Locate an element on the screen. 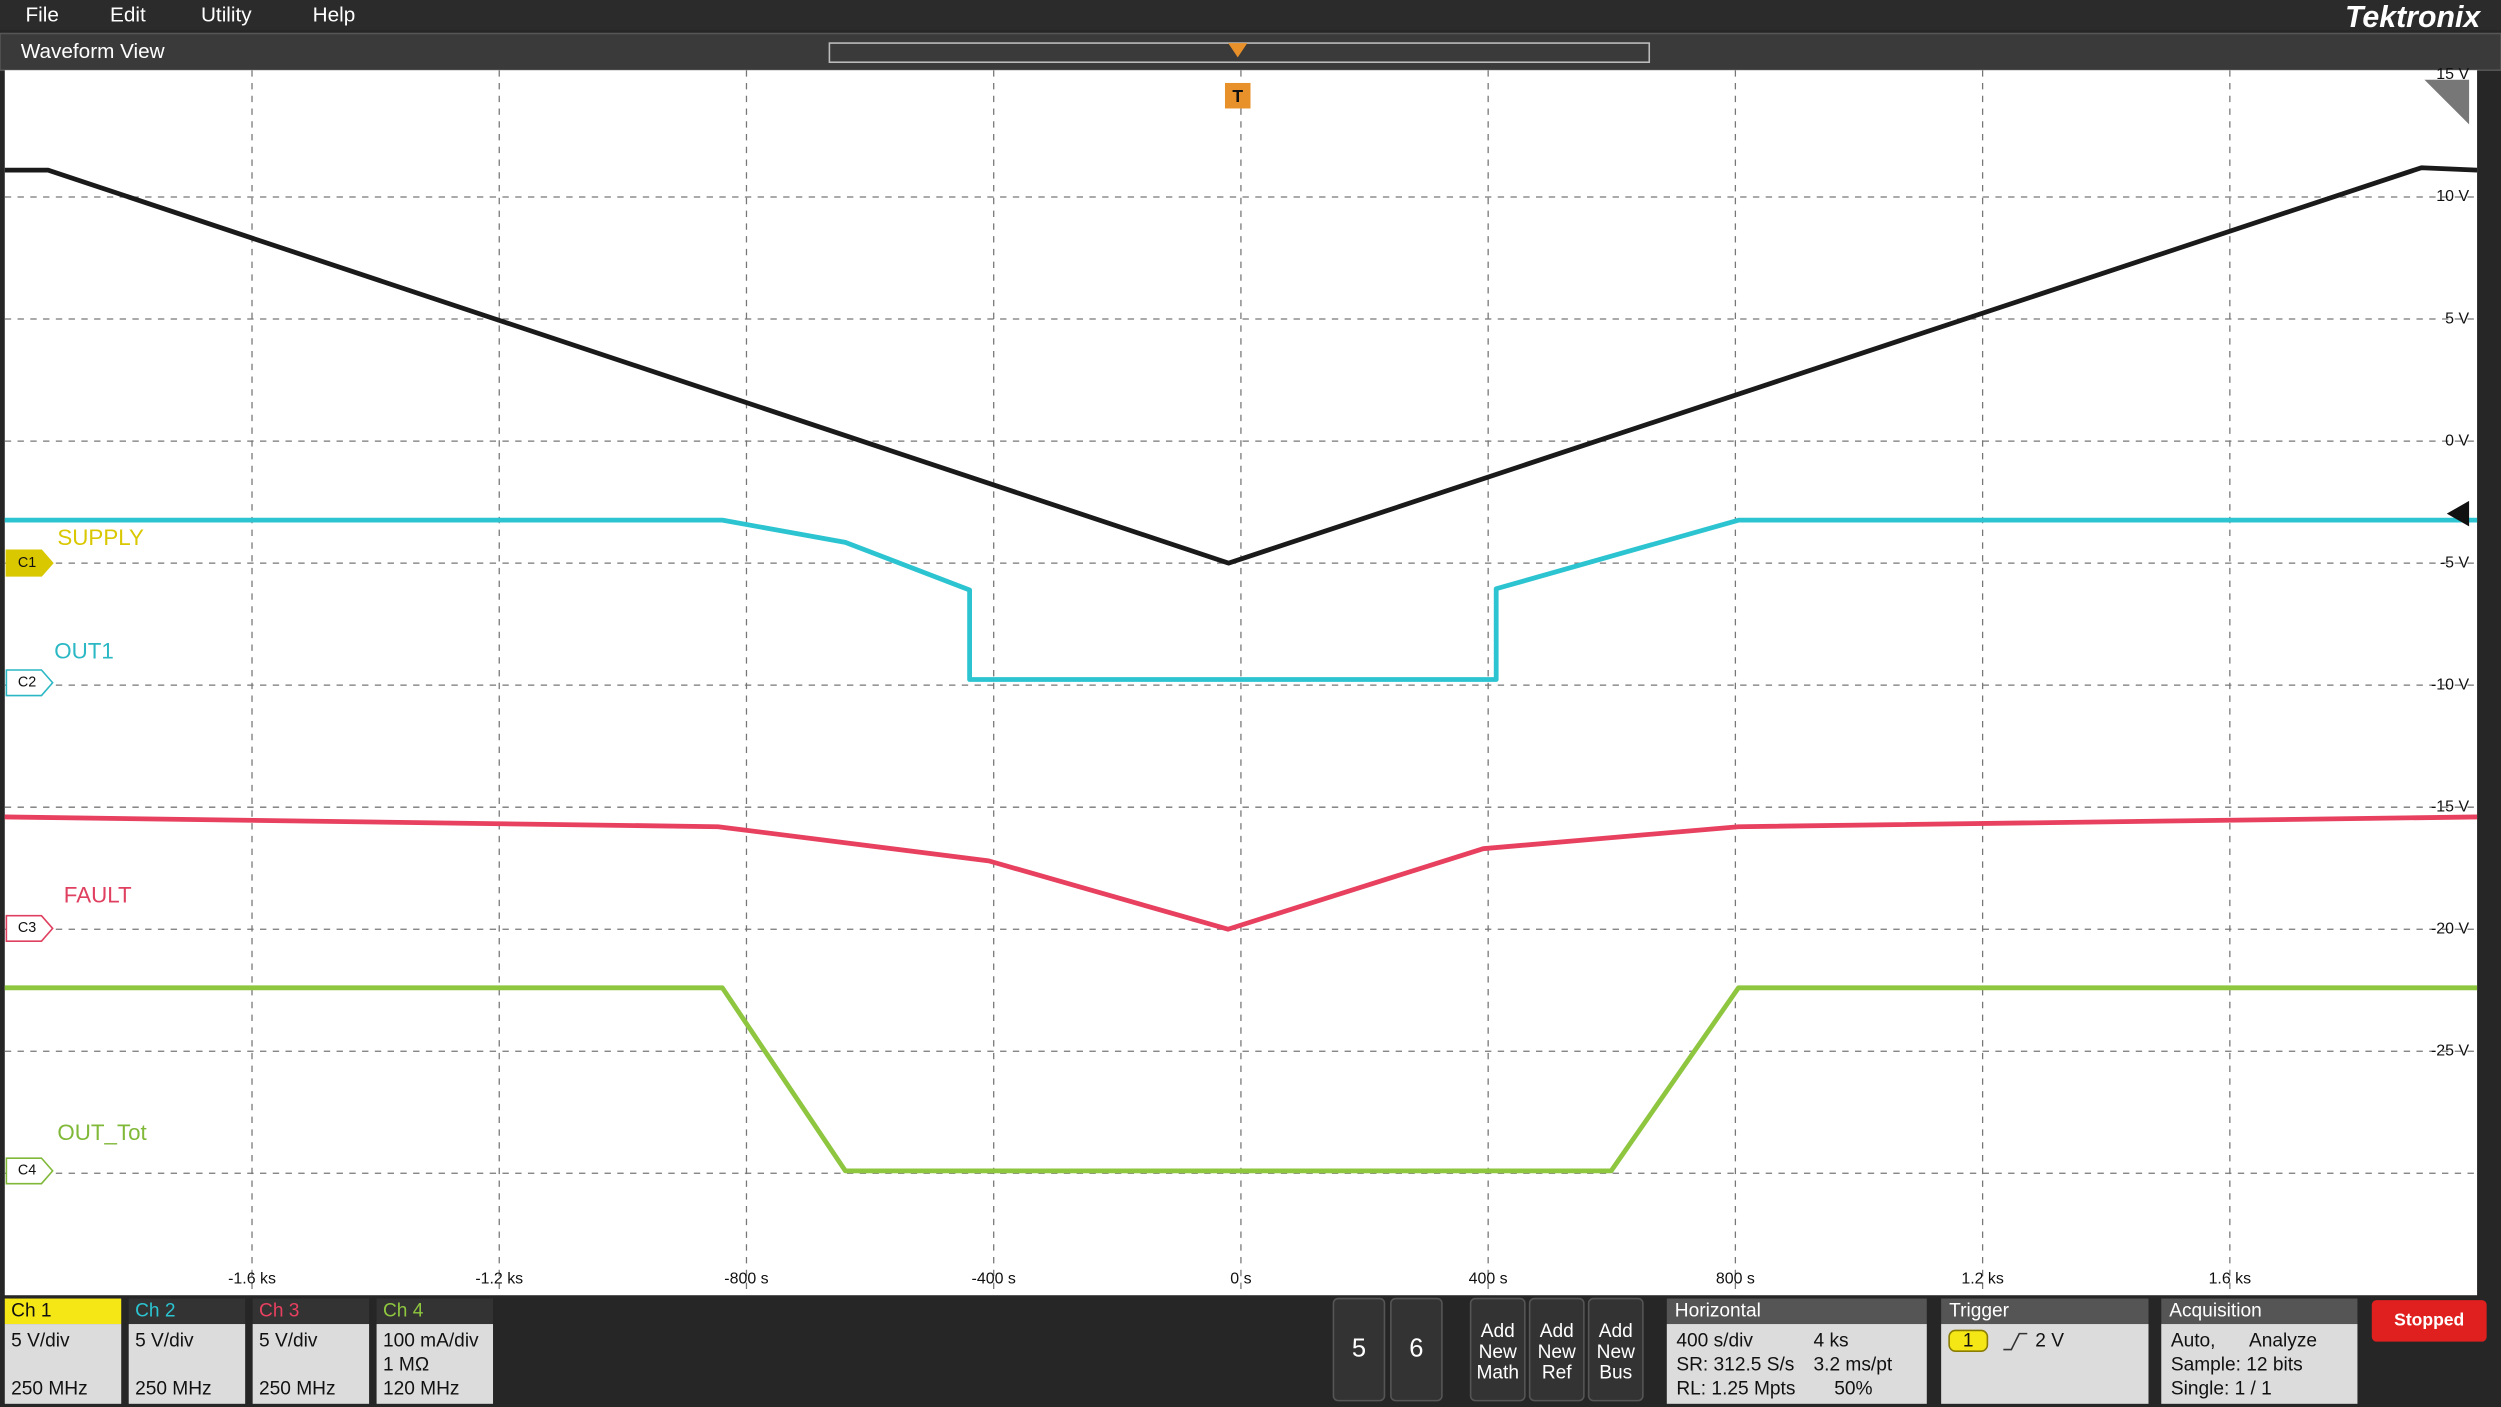  x-tick-label: 0 s is located at coordinates (1240, 1279).